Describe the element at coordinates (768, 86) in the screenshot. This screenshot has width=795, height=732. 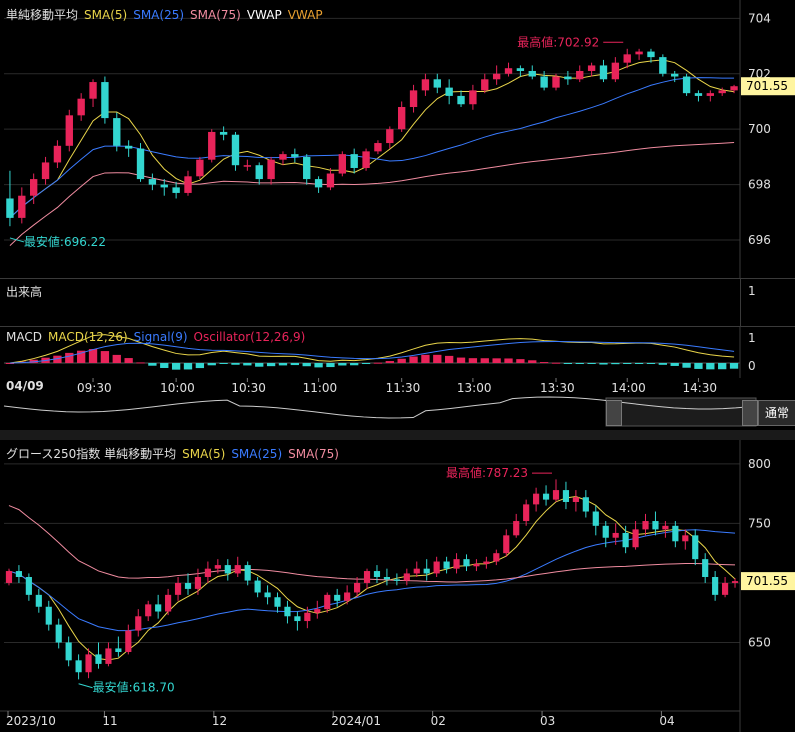
I see `last-price-tag` at that location.